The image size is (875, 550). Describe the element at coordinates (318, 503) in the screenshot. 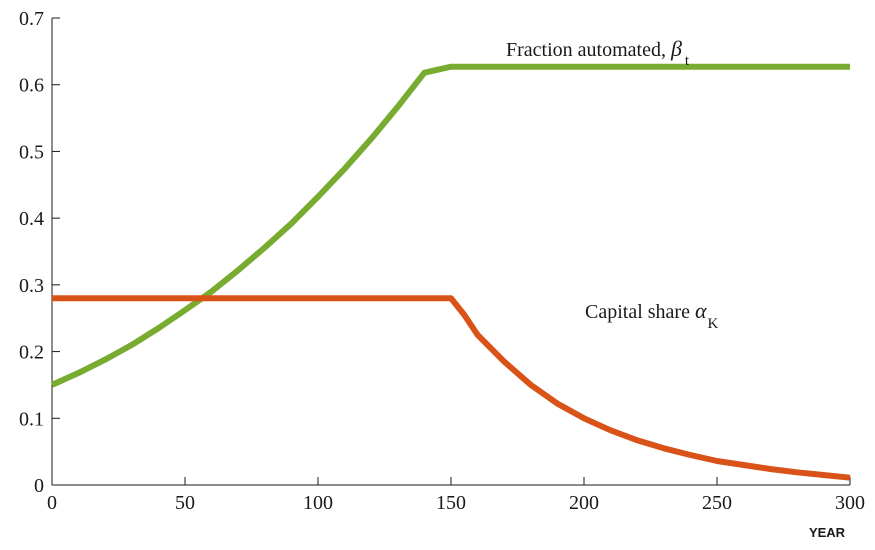

I see `x-tick-label: 100` at that location.